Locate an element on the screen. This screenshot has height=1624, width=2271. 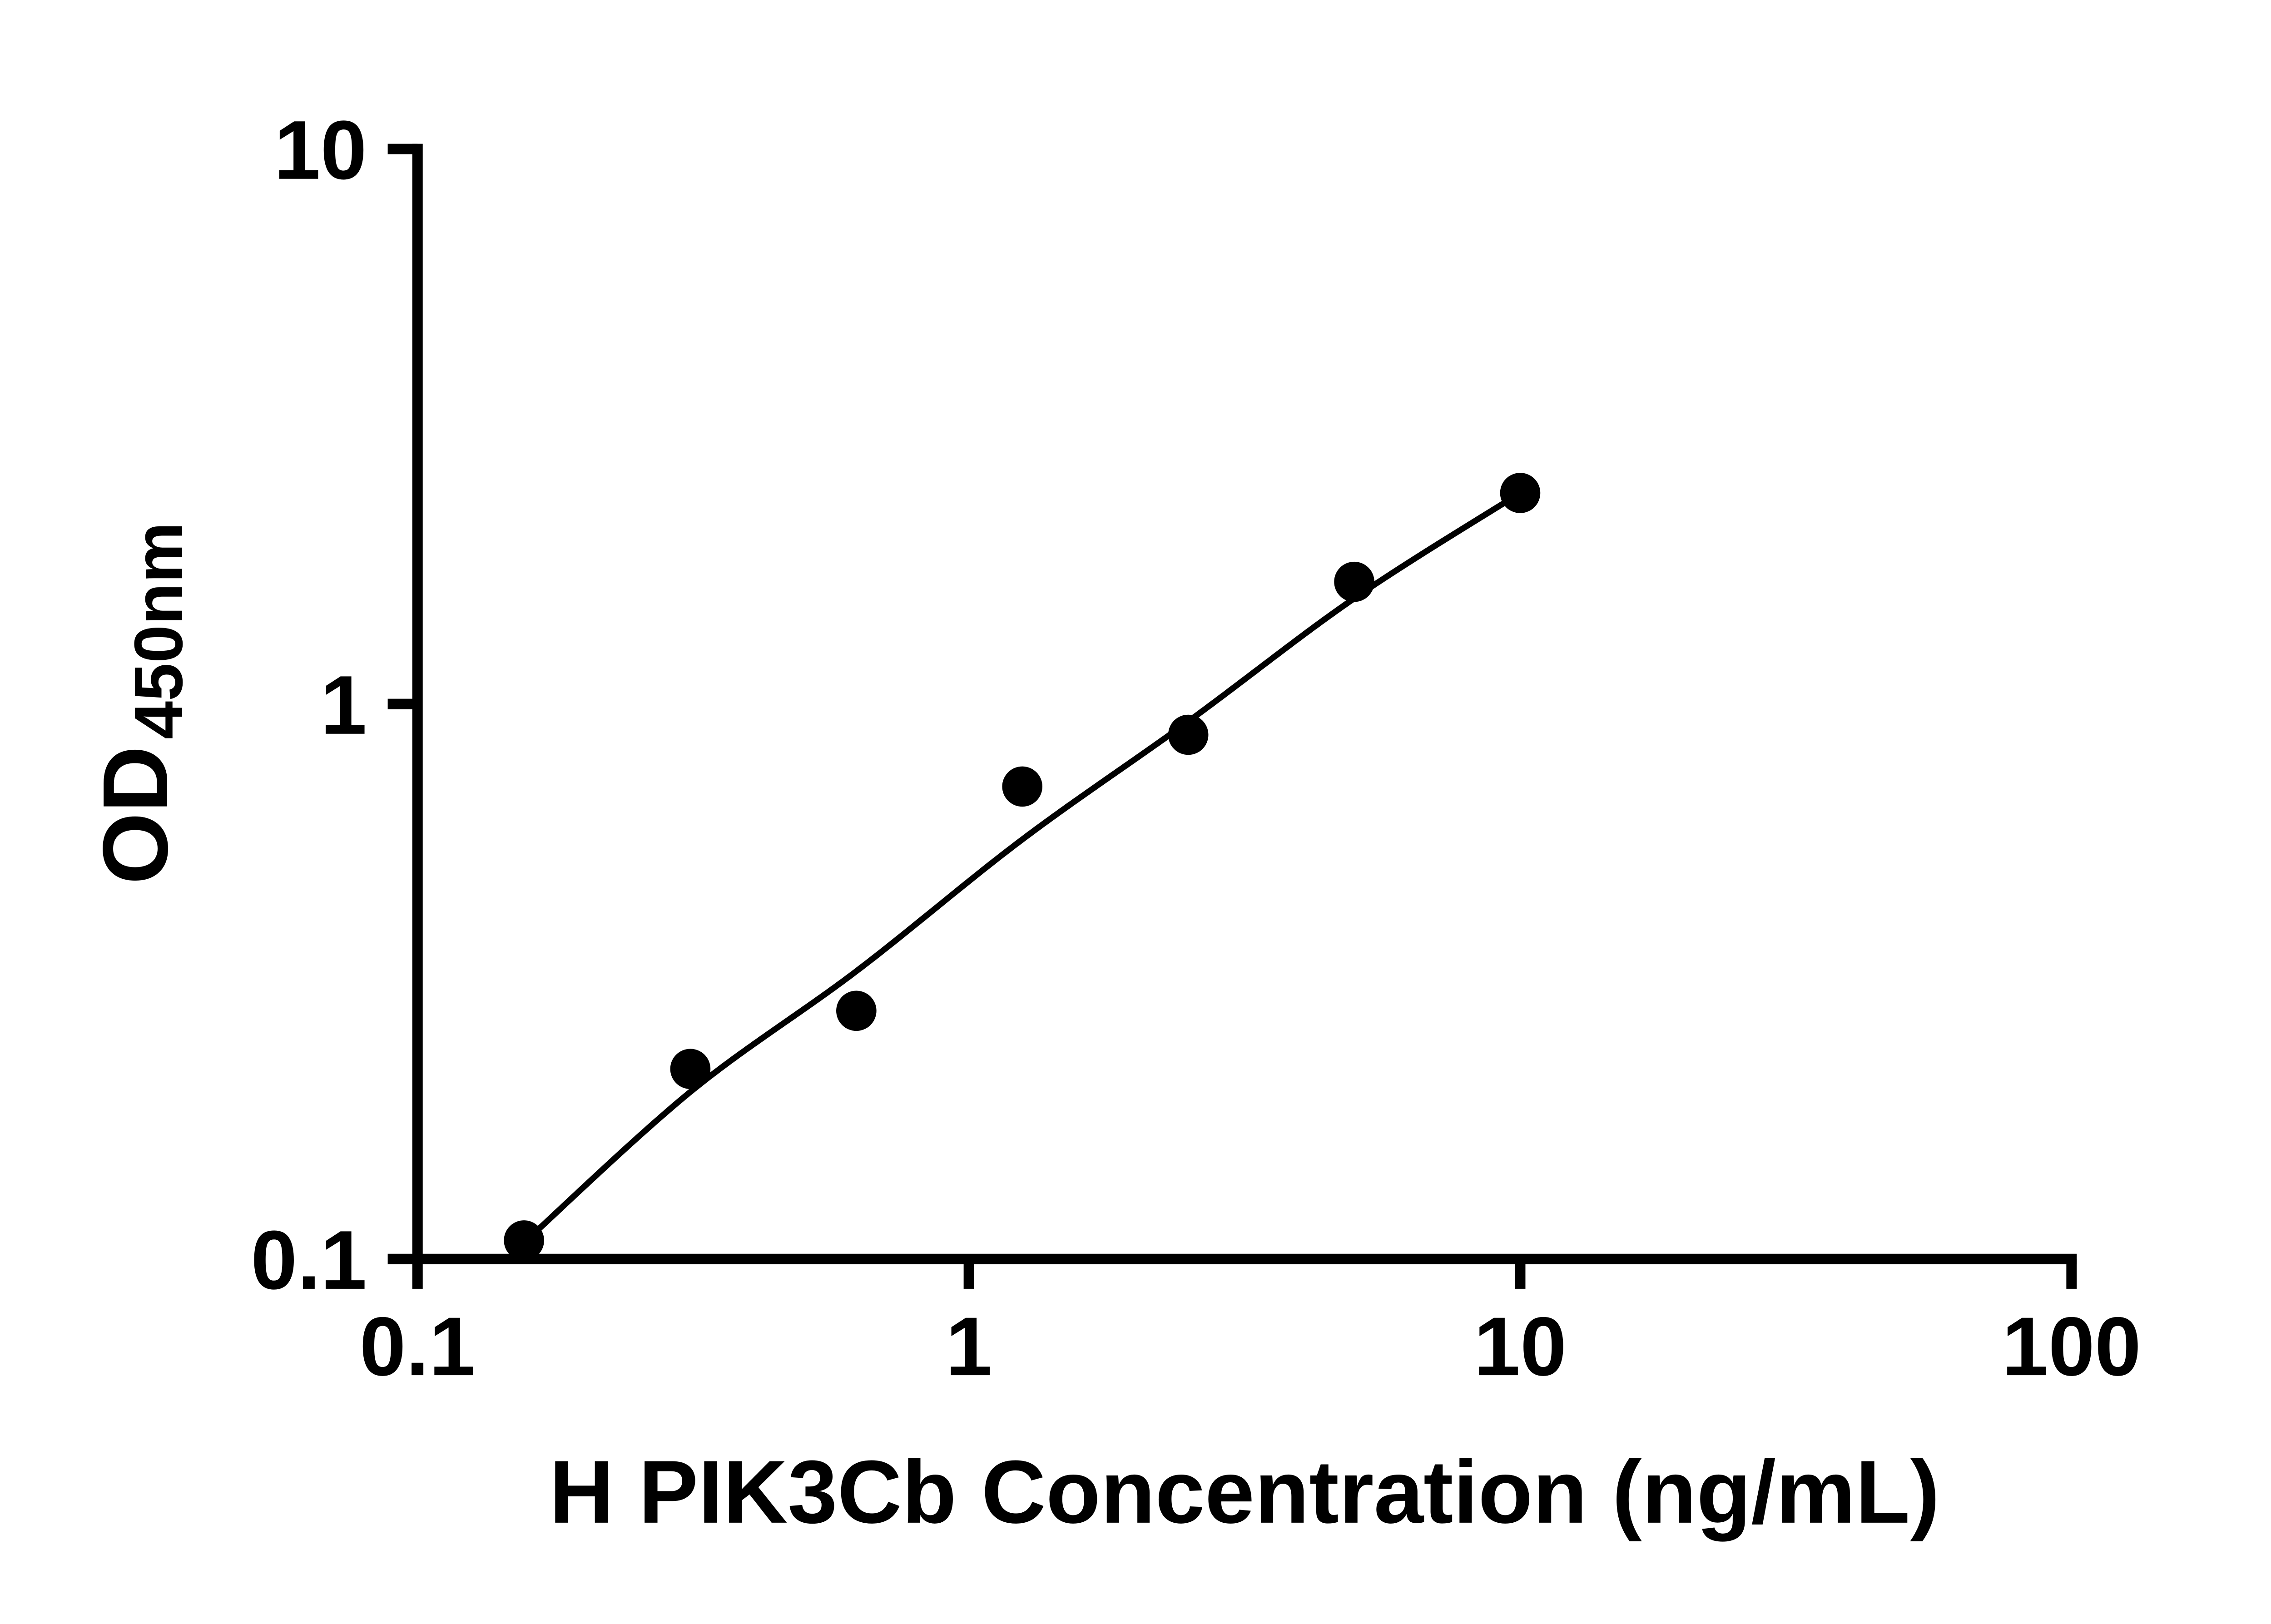
y-tick-label: 0.1 is located at coordinates (309, 1260).